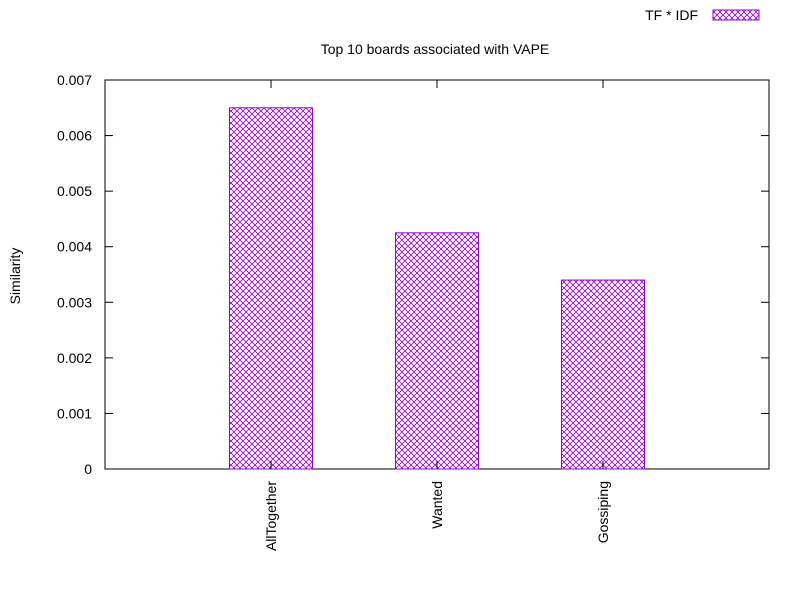 The width and height of the screenshot is (800, 600). What do you see at coordinates (88, 469) in the screenshot?
I see `y-tick-label: 0` at bounding box center [88, 469].